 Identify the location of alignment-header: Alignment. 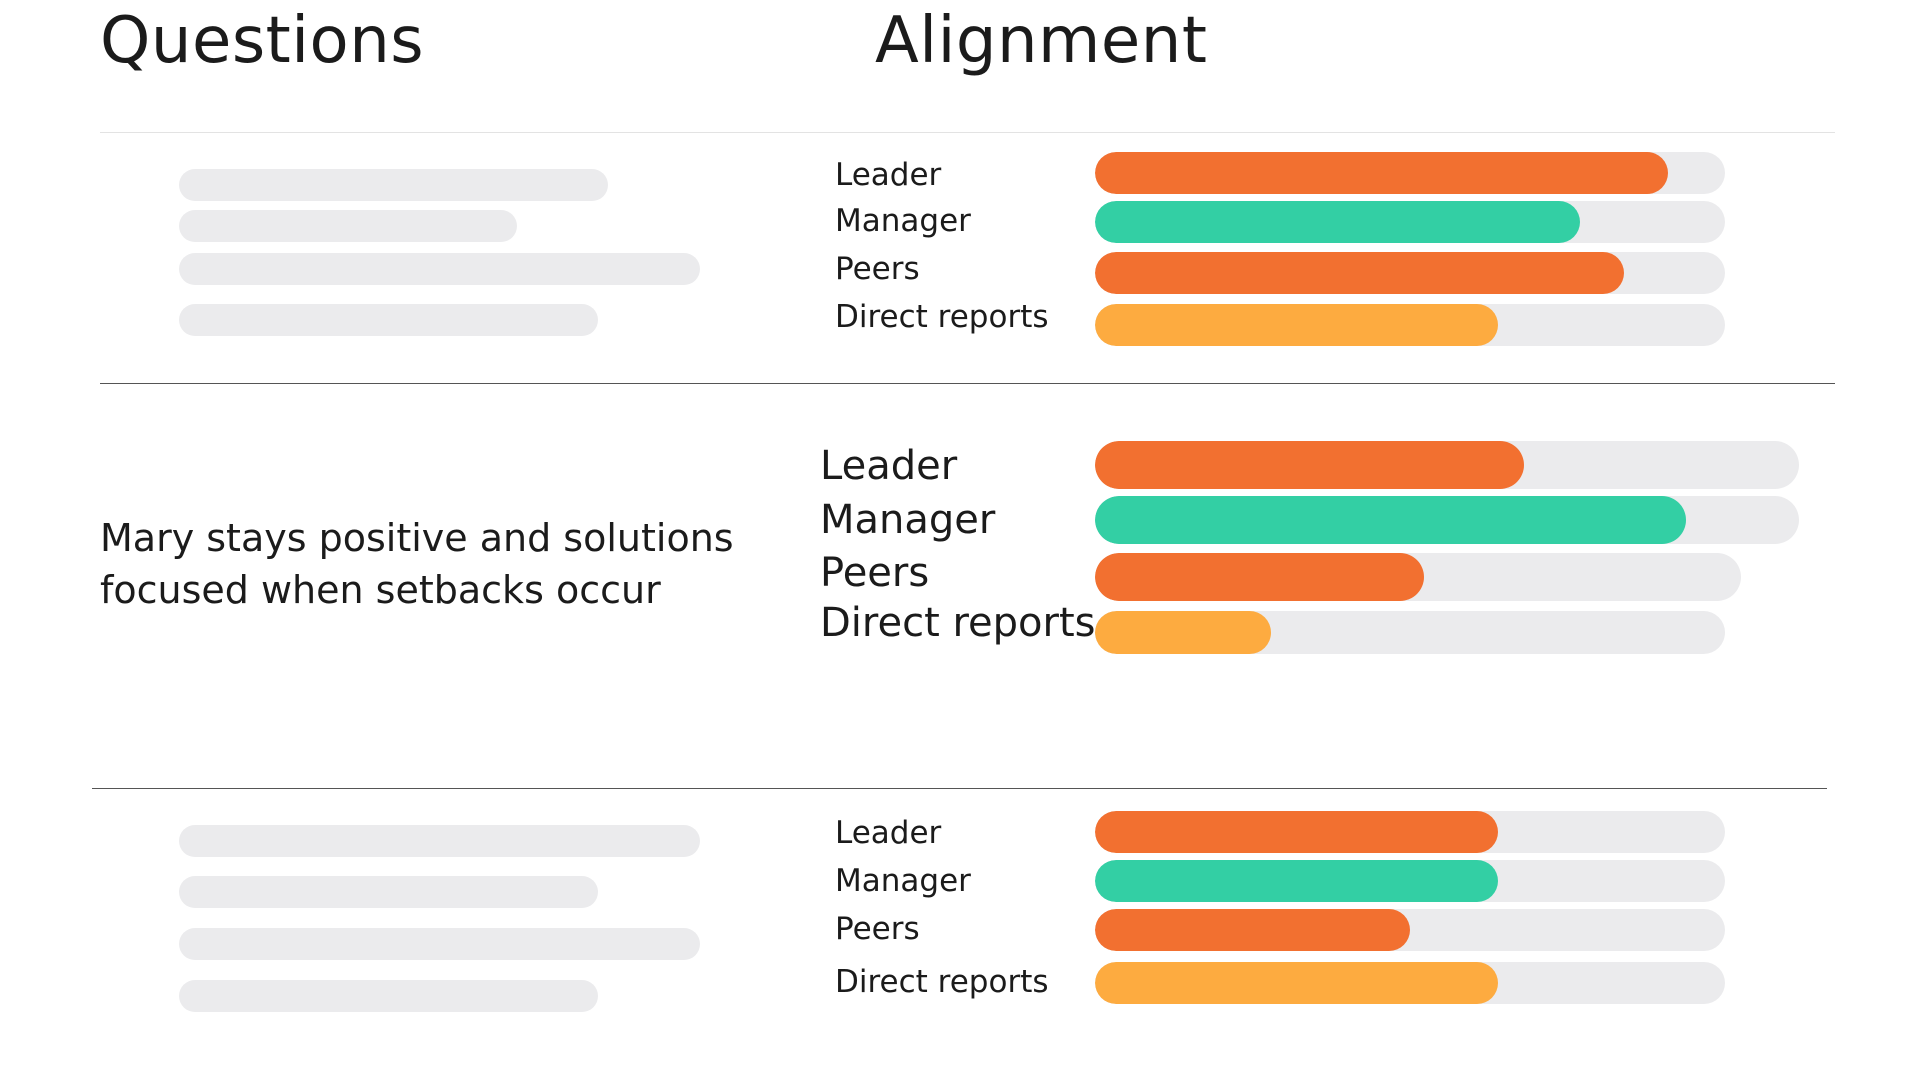
(1041, 41).